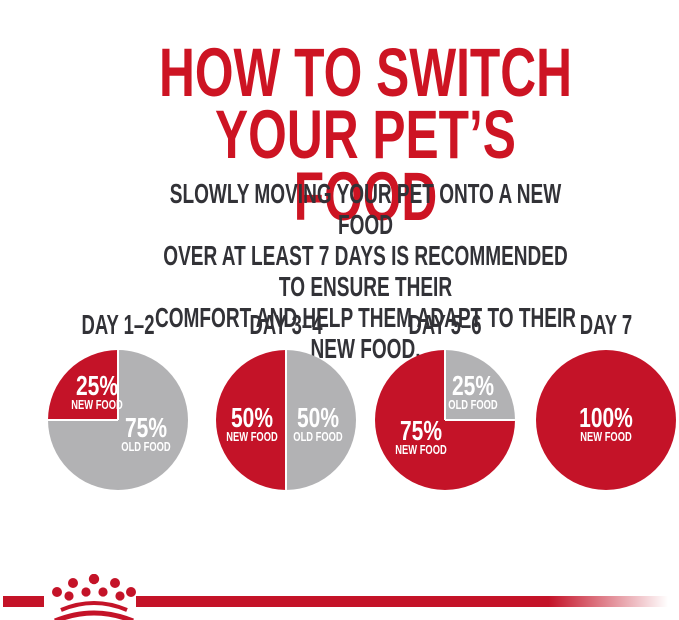 The height and width of the screenshot is (620, 679). Describe the element at coordinates (118, 324) in the screenshot. I see `day-1-2-heading: DAY 1–2` at that location.